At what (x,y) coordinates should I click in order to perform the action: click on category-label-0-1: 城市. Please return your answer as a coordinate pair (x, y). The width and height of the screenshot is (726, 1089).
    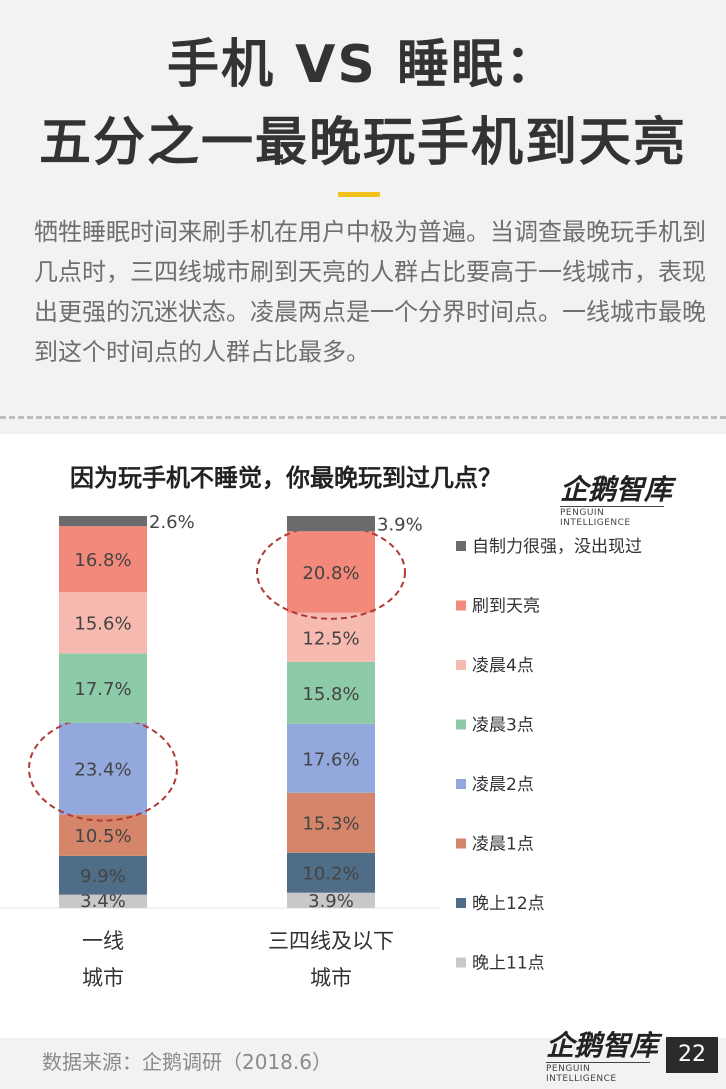
    Looking at the image, I should click on (103, 978).